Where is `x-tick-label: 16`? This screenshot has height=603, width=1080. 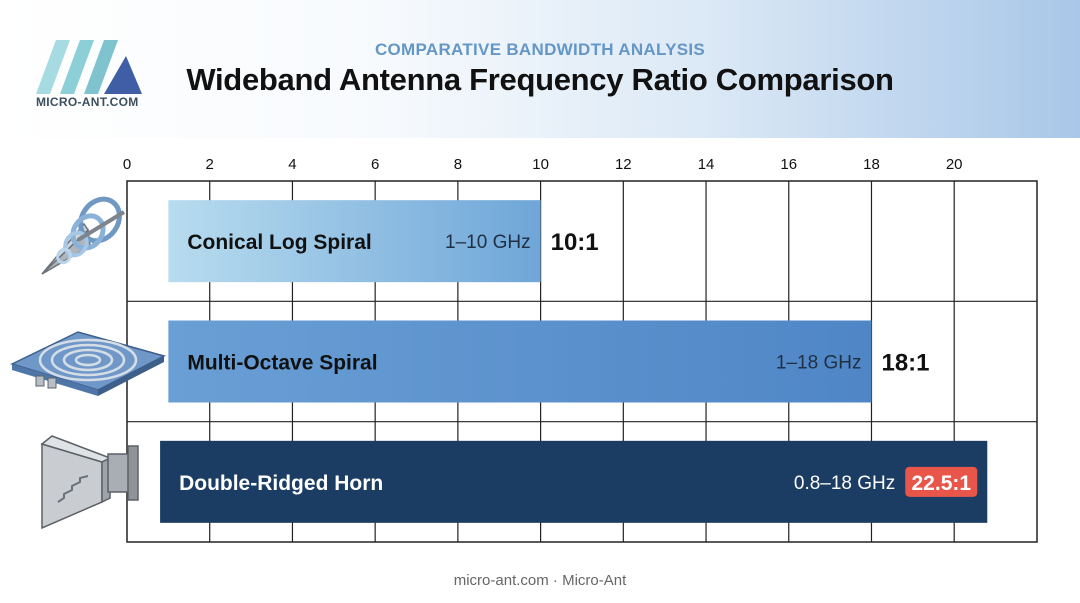
x-tick-label: 16 is located at coordinates (788, 164).